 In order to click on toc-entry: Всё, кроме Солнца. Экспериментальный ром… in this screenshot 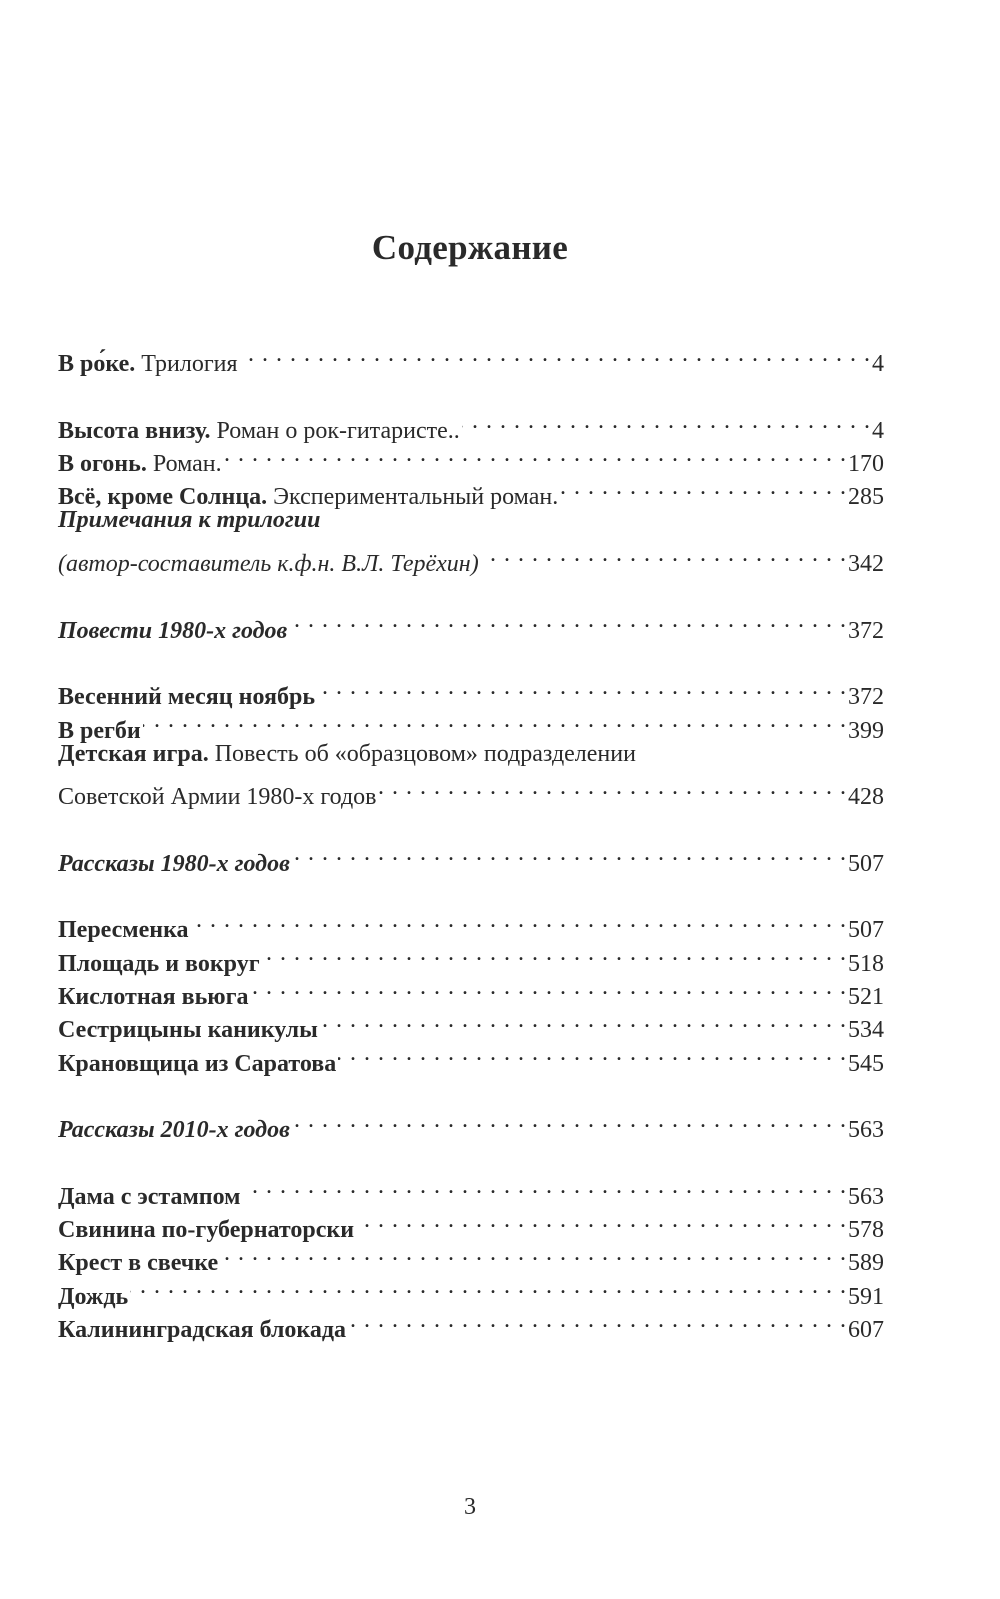, I will do `click(471, 490)`.